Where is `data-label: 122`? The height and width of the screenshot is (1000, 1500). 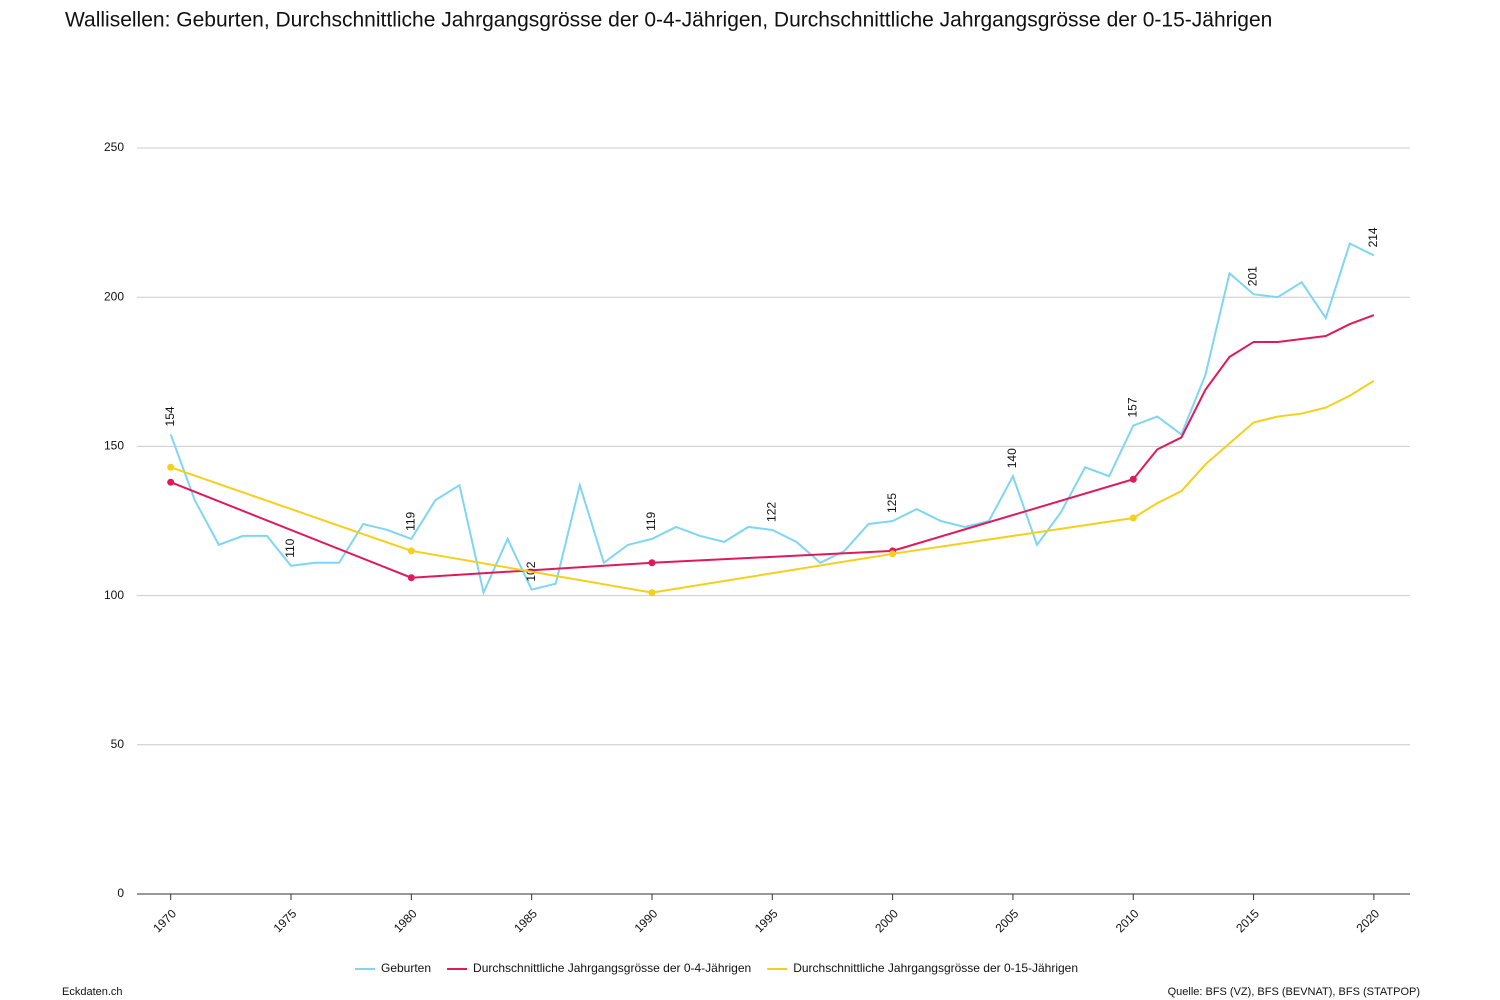
data-label: 122 is located at coordinates (771, 512).